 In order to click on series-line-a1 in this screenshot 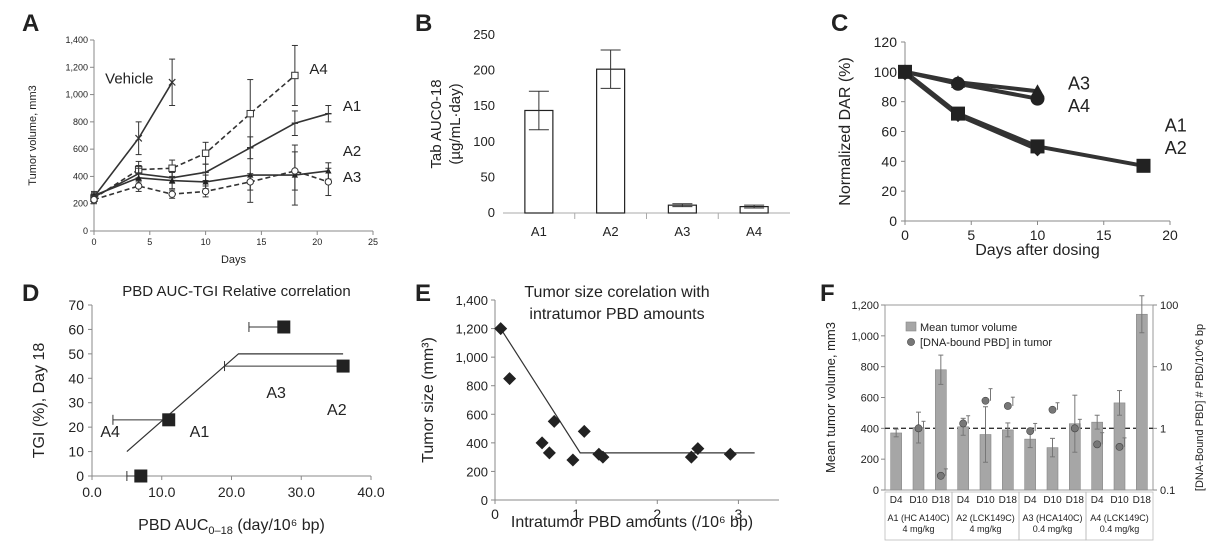, I will do `click(211, 155)`.